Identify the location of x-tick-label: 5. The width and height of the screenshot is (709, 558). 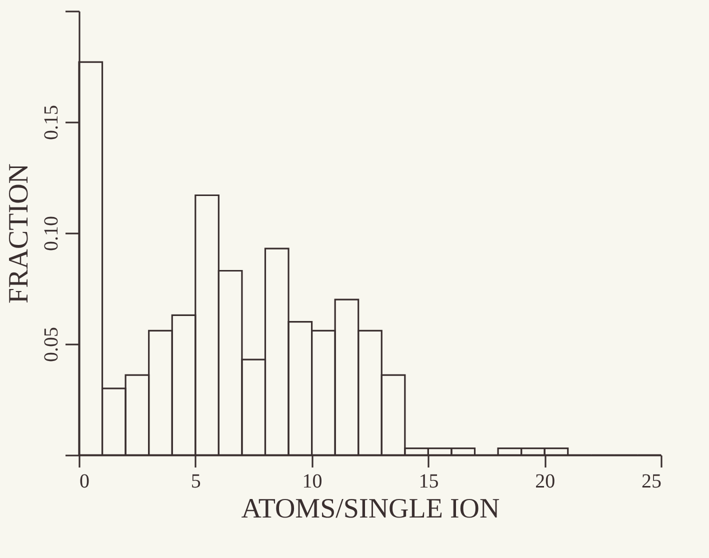
(195, 481).